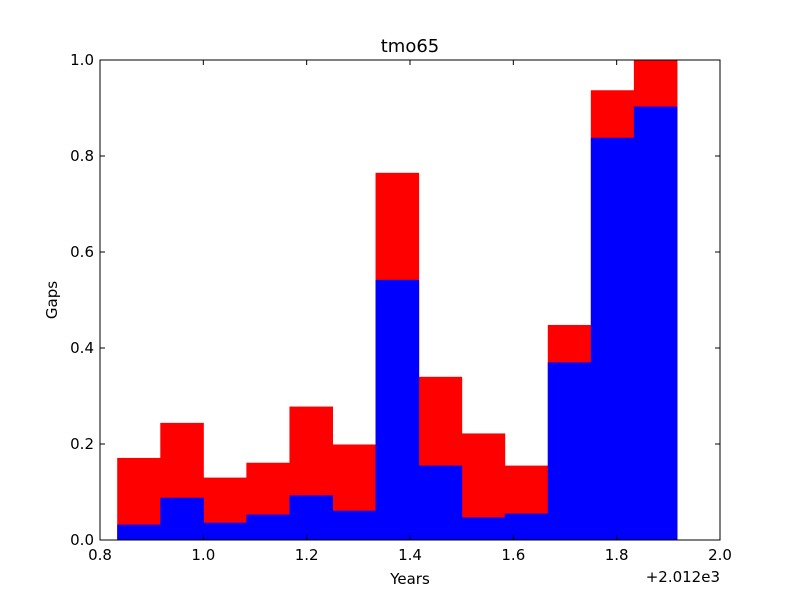 The width and height of the screenshot is (800, 600). What do you see at coordinates (409, 579) in the screenshot?
I see `x-axis-label: Years` at bounding box center [409, 579].